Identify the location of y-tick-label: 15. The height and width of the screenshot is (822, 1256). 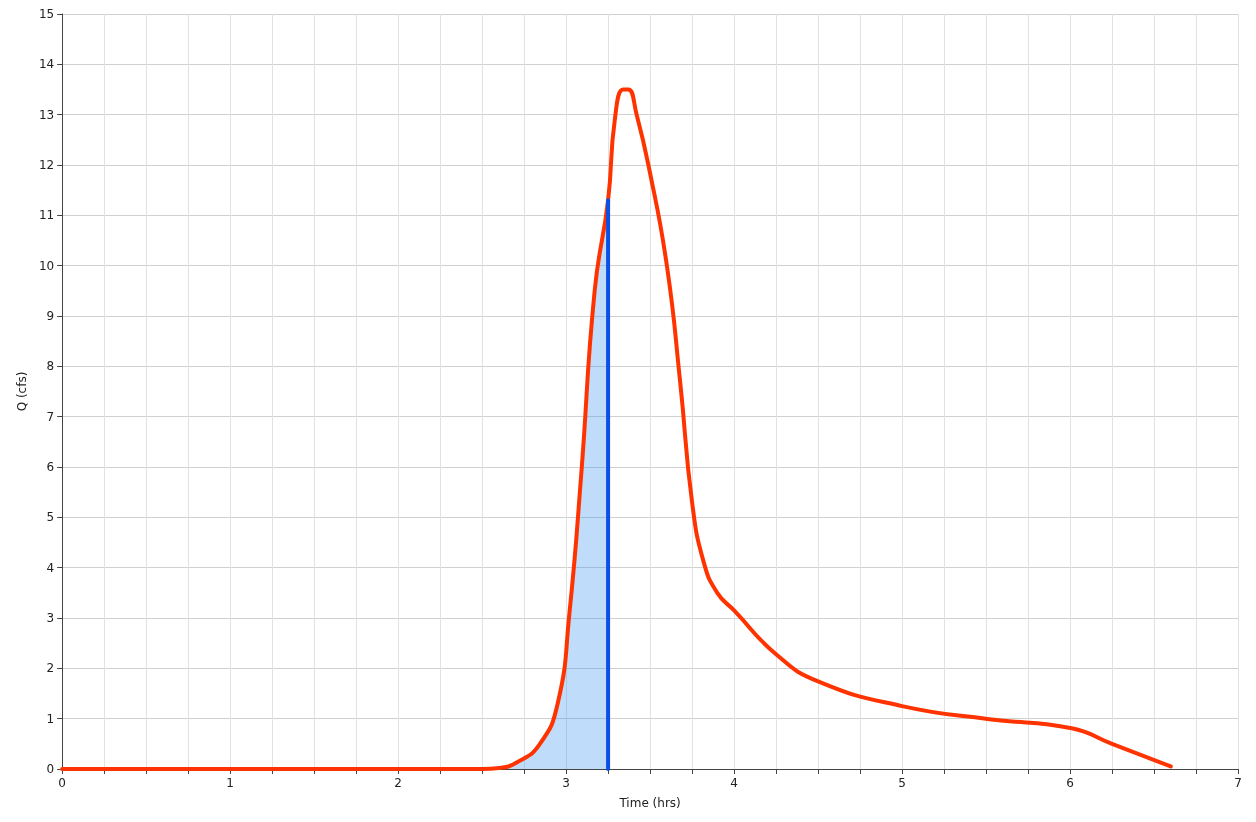
(46, 14).